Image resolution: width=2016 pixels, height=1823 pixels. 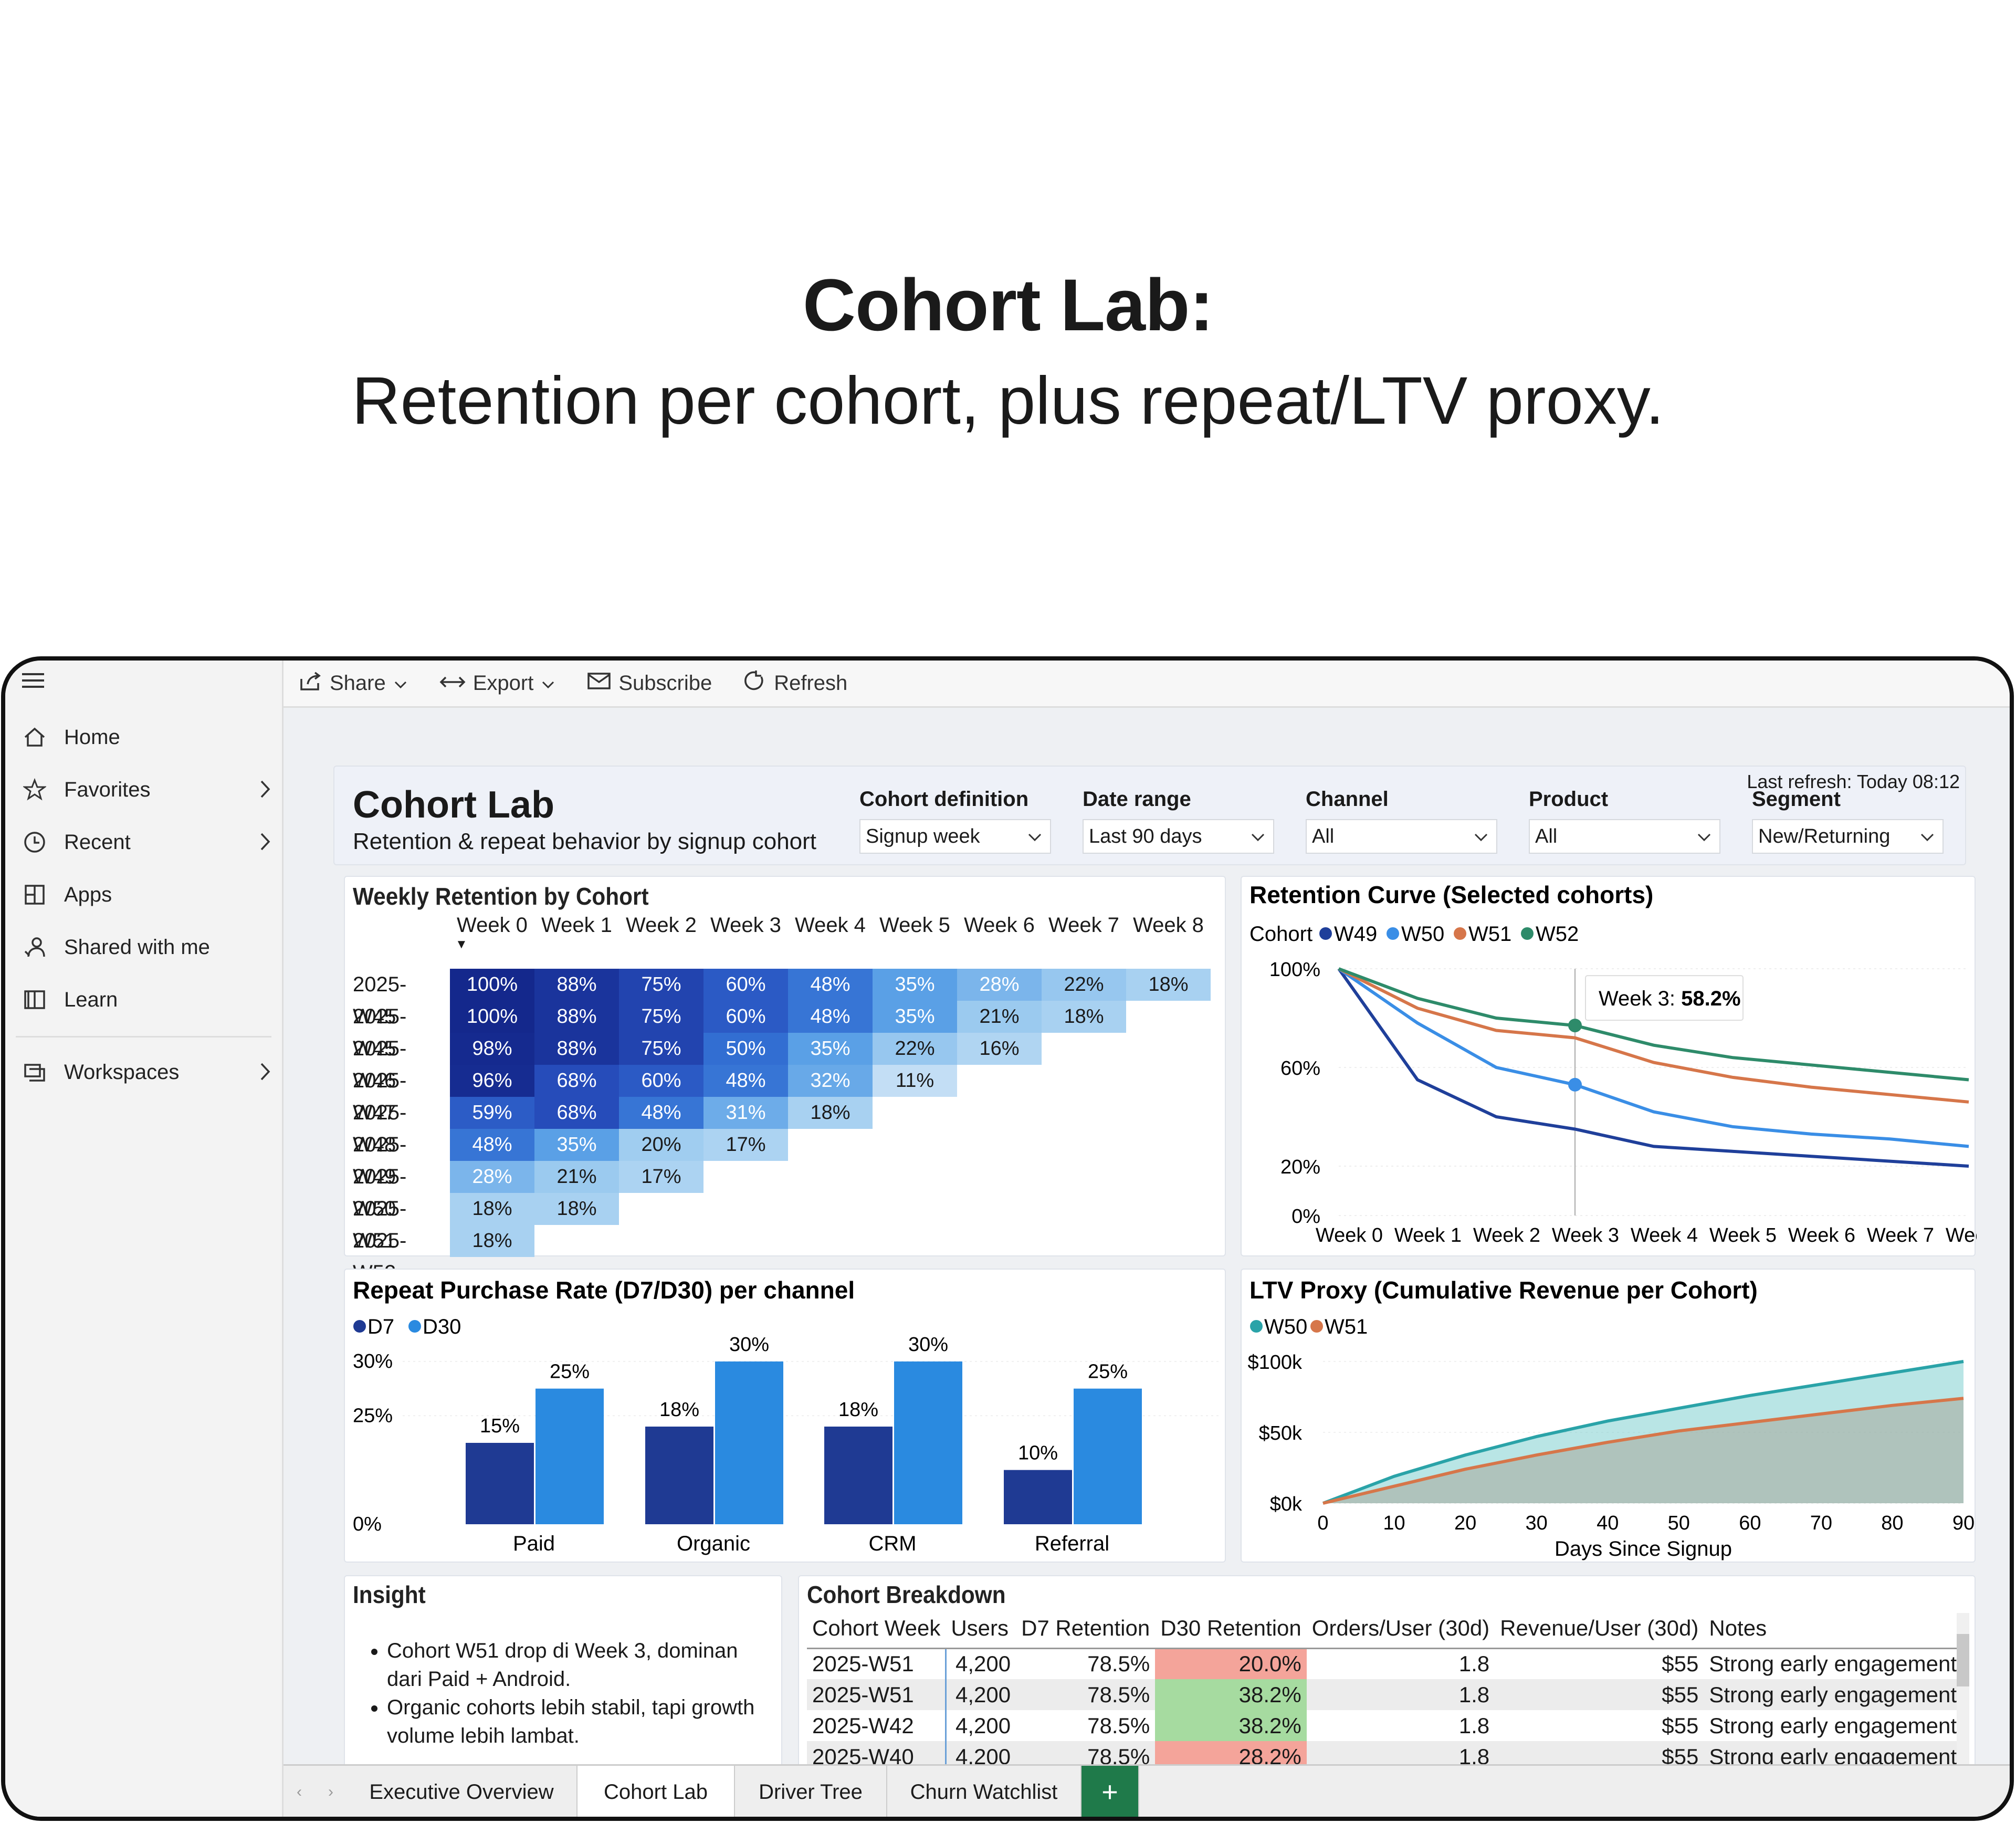 I want to click on filter-dropdown: Last 90 days, so click(x=1178, y=836).